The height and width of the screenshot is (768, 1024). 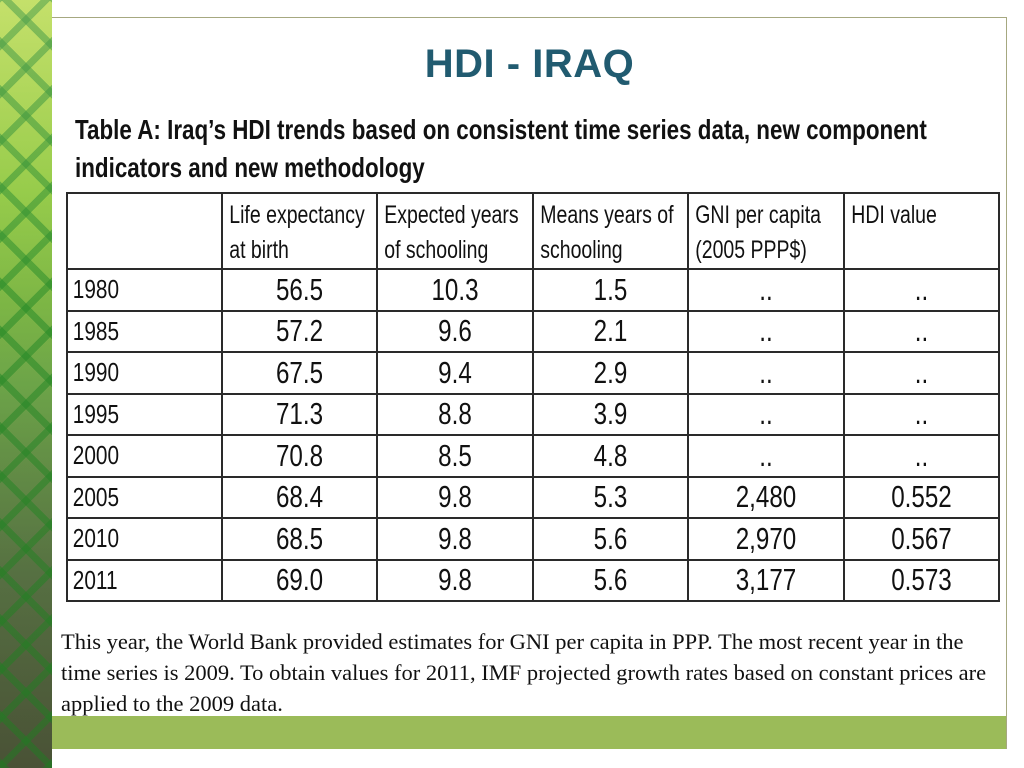 I want to click on value-cell: 2,970, so click(x=766, y=539).